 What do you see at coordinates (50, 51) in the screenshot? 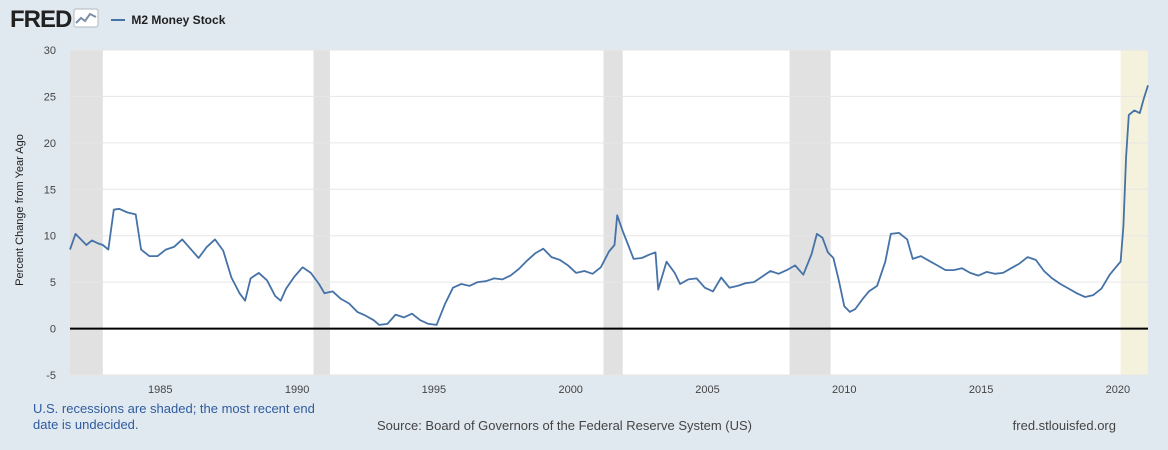
I see `y-tick-label: 30` at bounding box center [50, 51].